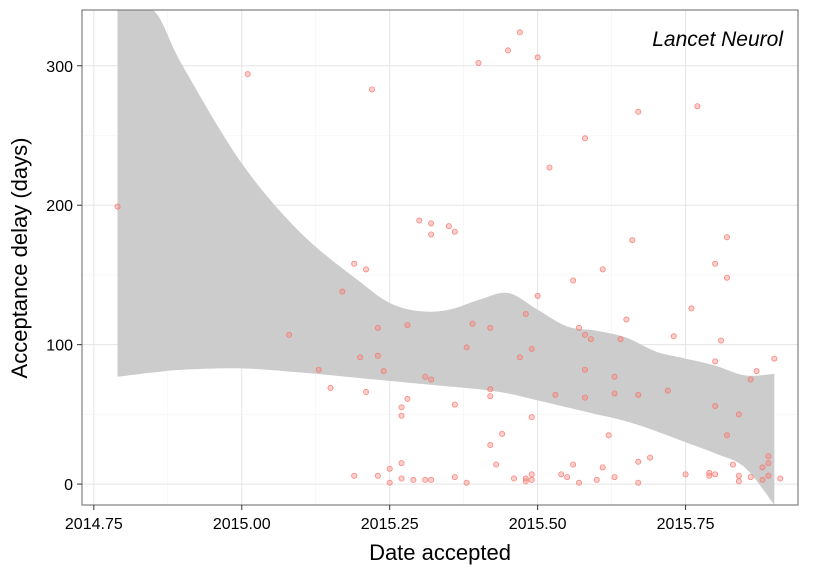 The height and width of the screenshot is (570, 825). What do you see at coordinates (94, 524) in the screenshot?
I see `x-tick-label: 2014.75` at bounding box center [94, 524].